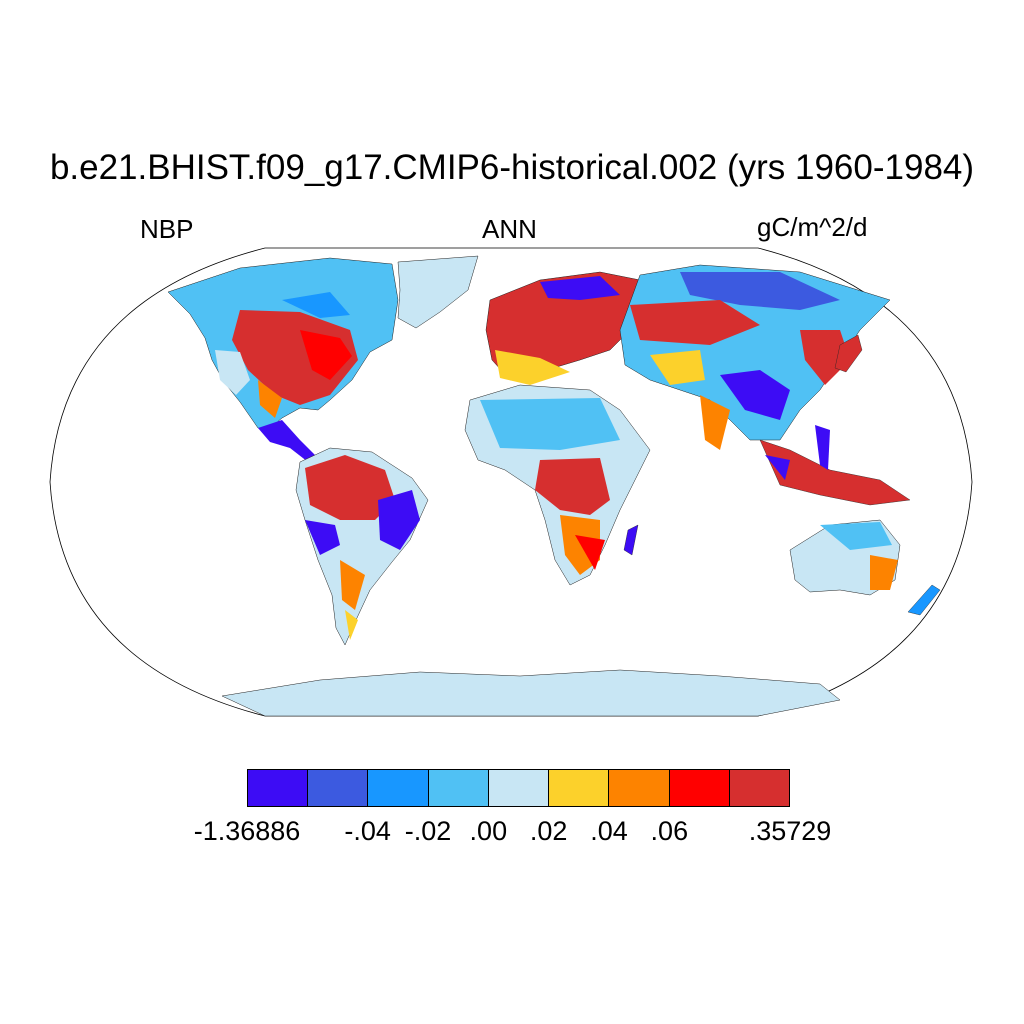  What do you see at coordinates (848, 353) in the screenshot?
I see `japan` at bounding box center [848, 353].